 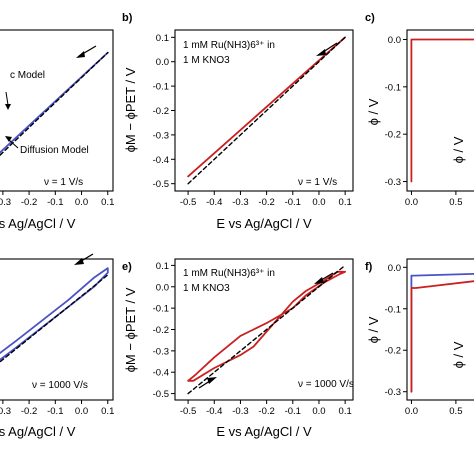 What do you see at coordinates (8, 139) in the screenshot?
I see `annotation-arrowhead-diffusion` at bounding box center [8, 139].